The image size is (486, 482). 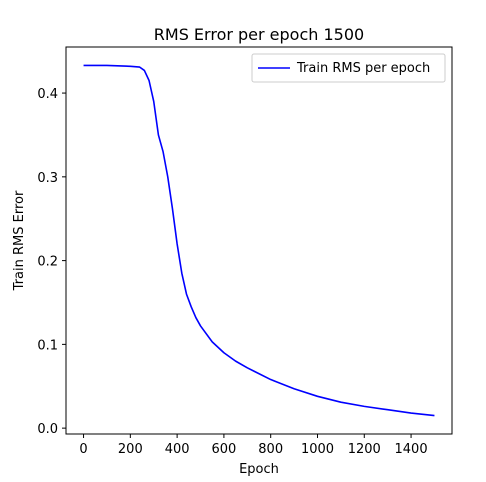 I want to click on legend: Train RMS per epoch, so click(x=348, y=68).